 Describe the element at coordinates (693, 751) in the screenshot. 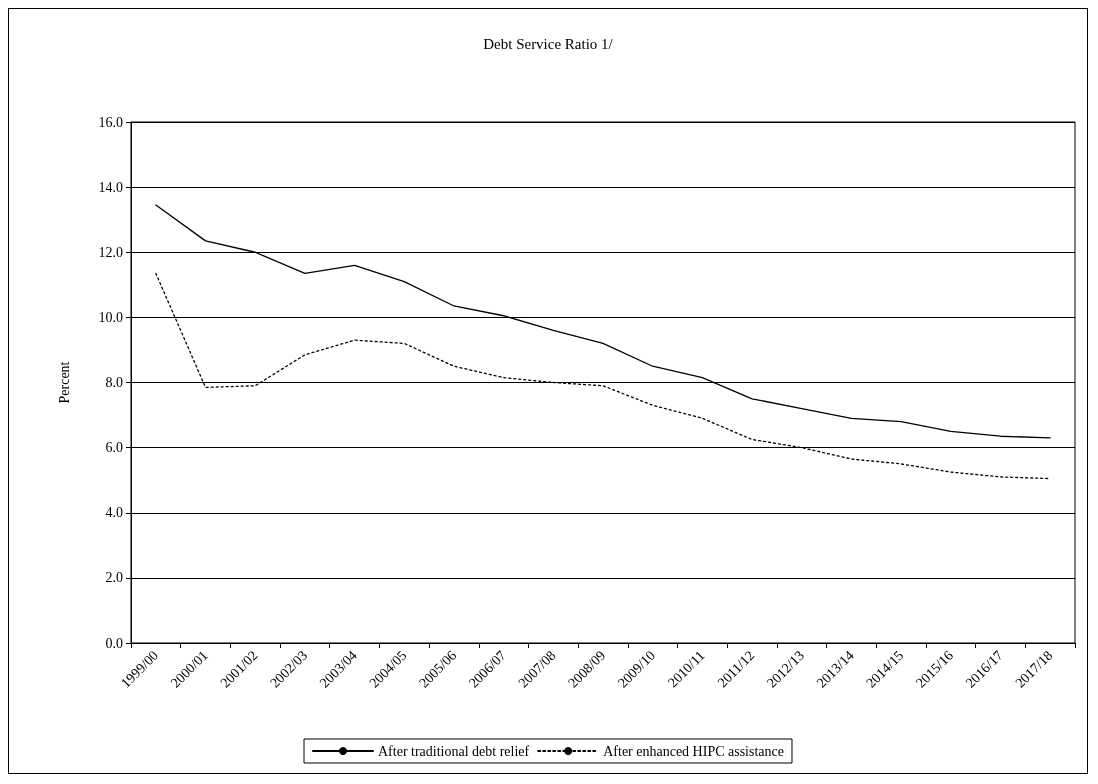

I see `legend-label: After enhanced HIPC assistance` at that location.